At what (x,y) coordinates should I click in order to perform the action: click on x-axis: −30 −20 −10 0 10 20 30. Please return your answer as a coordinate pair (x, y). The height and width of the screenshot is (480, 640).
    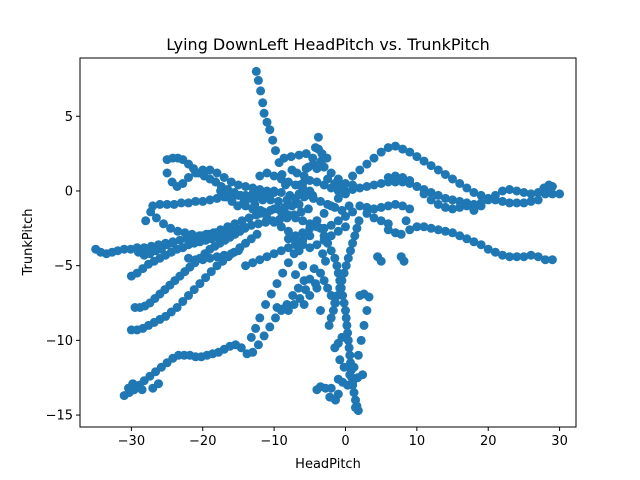
    Looking at the image, I should click on (343, 438).